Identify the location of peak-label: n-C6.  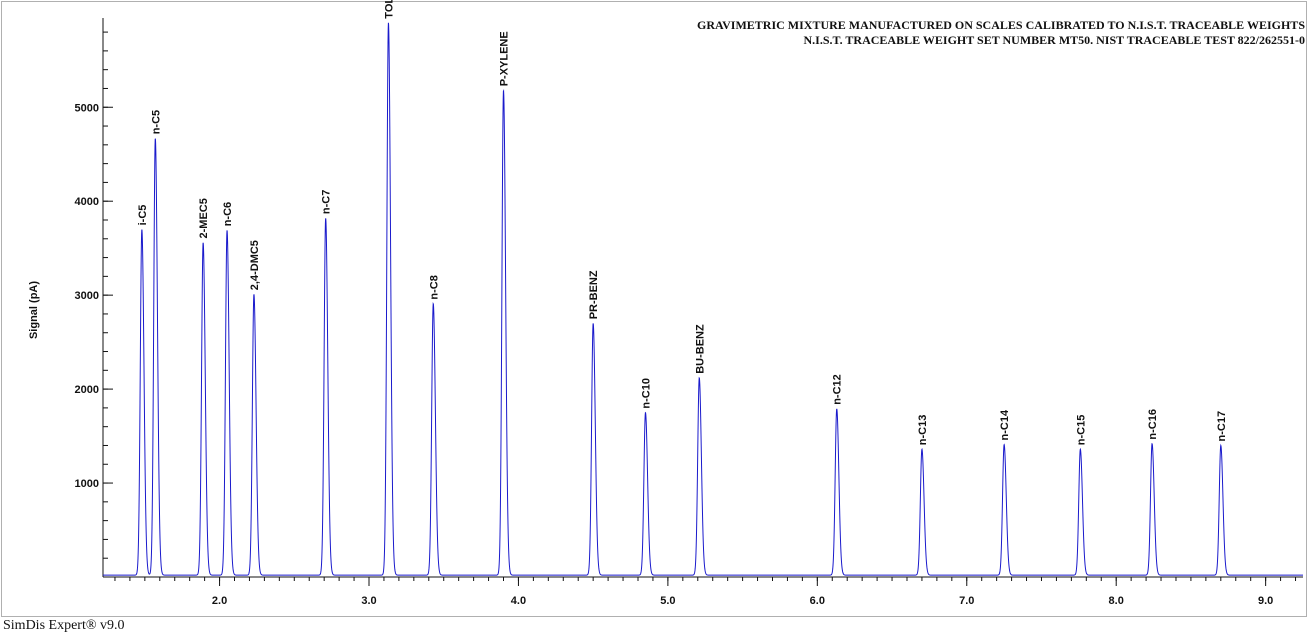
(228, 214).